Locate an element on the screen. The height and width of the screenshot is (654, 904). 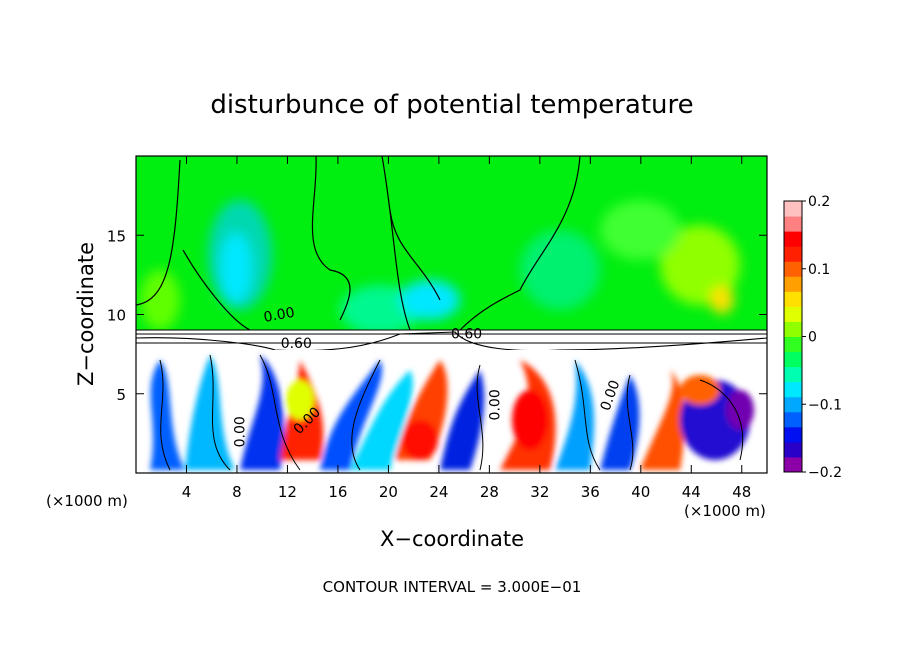
y-tick-label: 10 is located at coordinates (116, 316).